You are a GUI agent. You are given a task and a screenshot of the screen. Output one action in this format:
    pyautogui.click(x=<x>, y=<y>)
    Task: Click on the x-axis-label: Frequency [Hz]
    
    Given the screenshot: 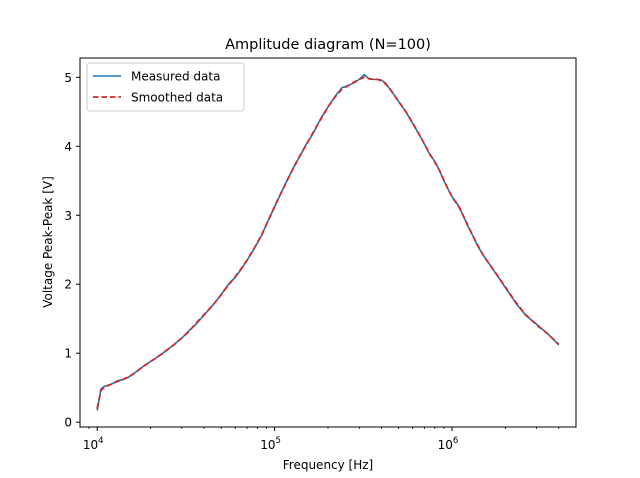 What is the action you would take?
    pyautogui.click(x=328, y=465)
    